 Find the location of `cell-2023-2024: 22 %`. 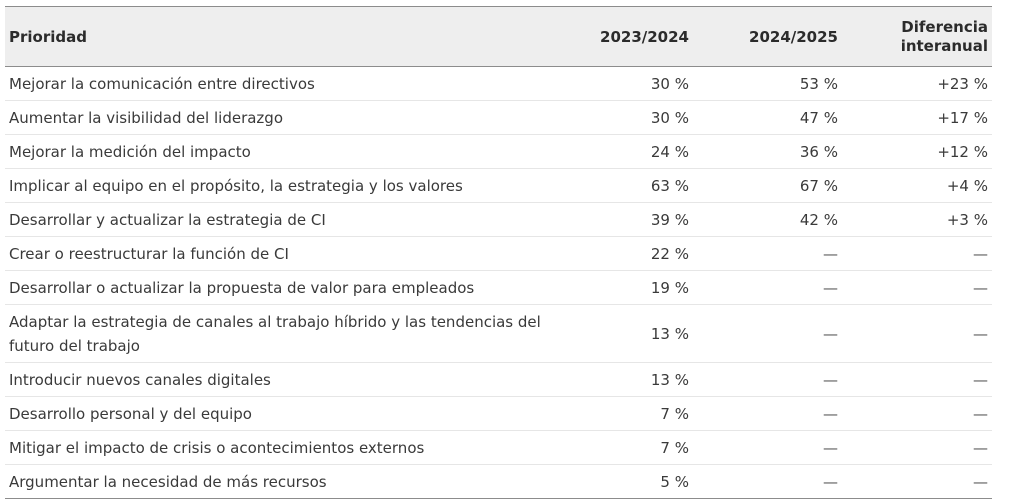

cell-2023-2024: 22 % is located at coordinates (669, 253).